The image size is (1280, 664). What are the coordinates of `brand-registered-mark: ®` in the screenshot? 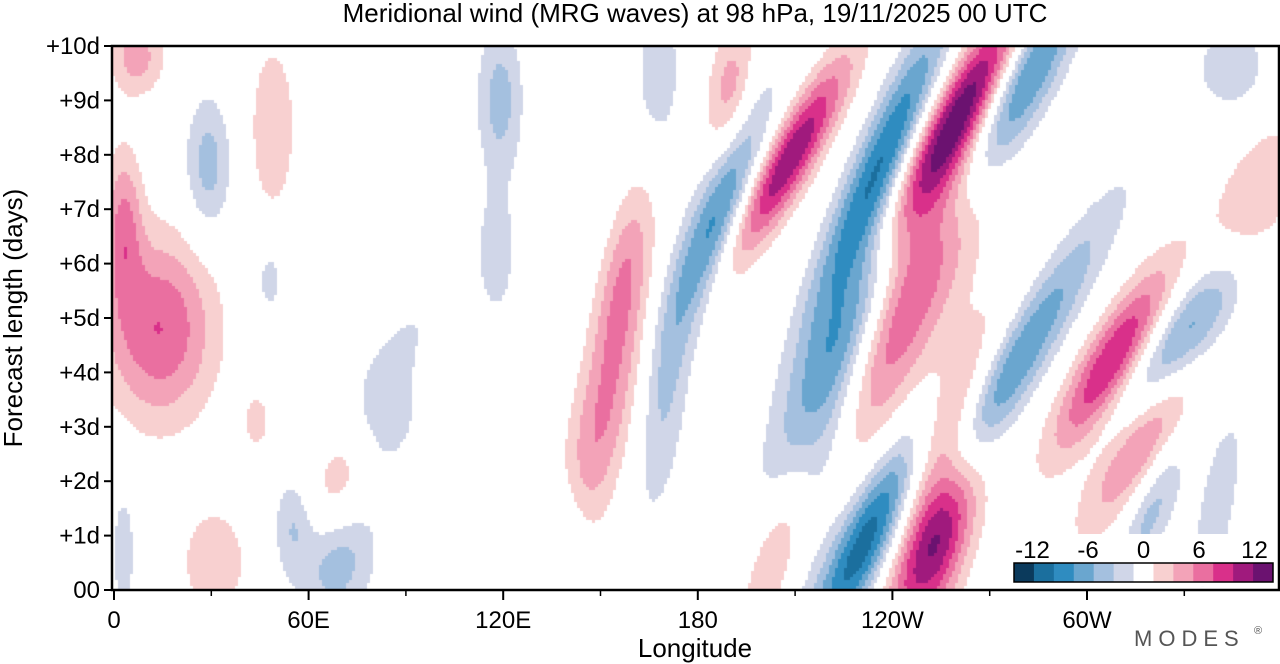 It's located at (1258, 631).